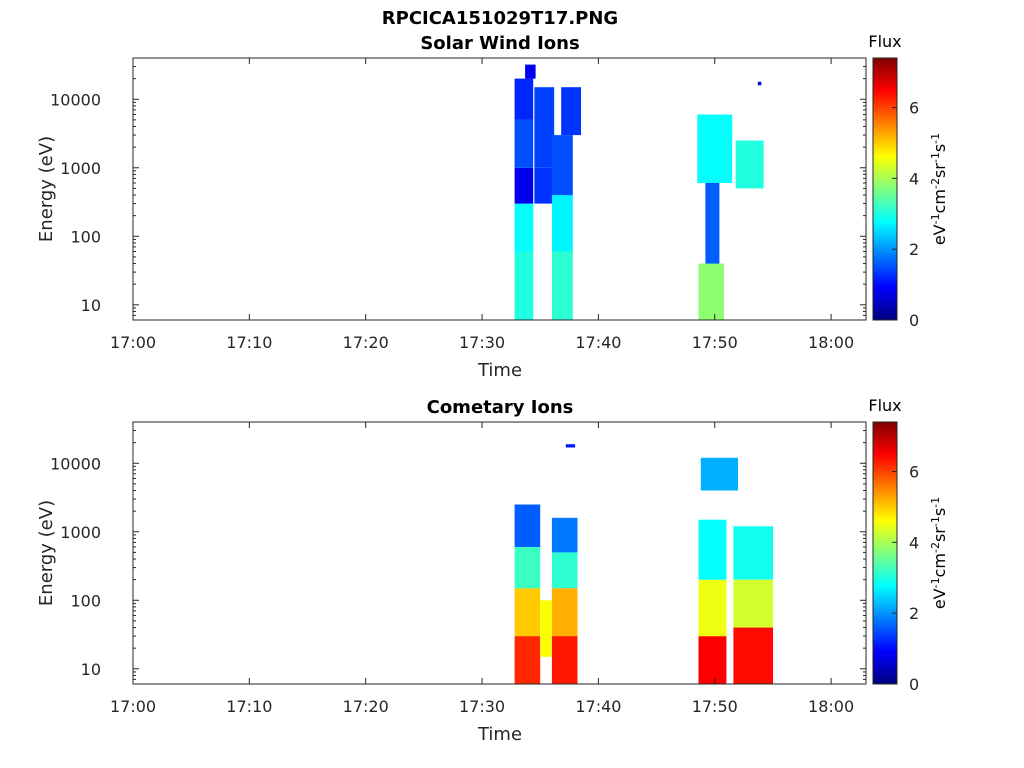 This screenshot has width=1024, height=768. I want to click on cometary-colorbar: 0 2 4 6, so click(895, 557).